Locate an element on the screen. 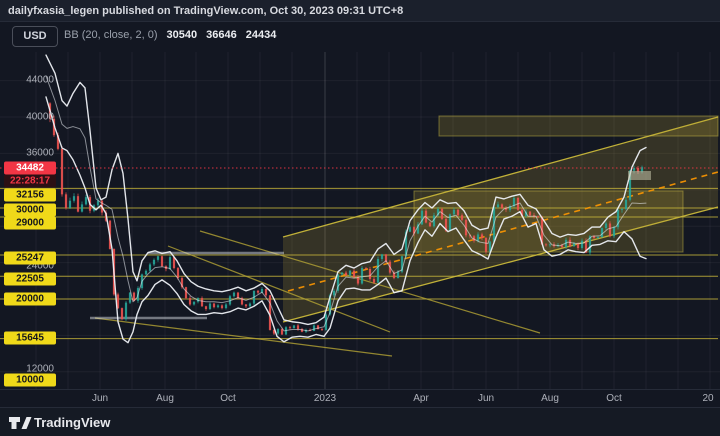 The width and height of the screenshot is (720, 436). footer-bar: TradingView is located at coordinates (360, 421).